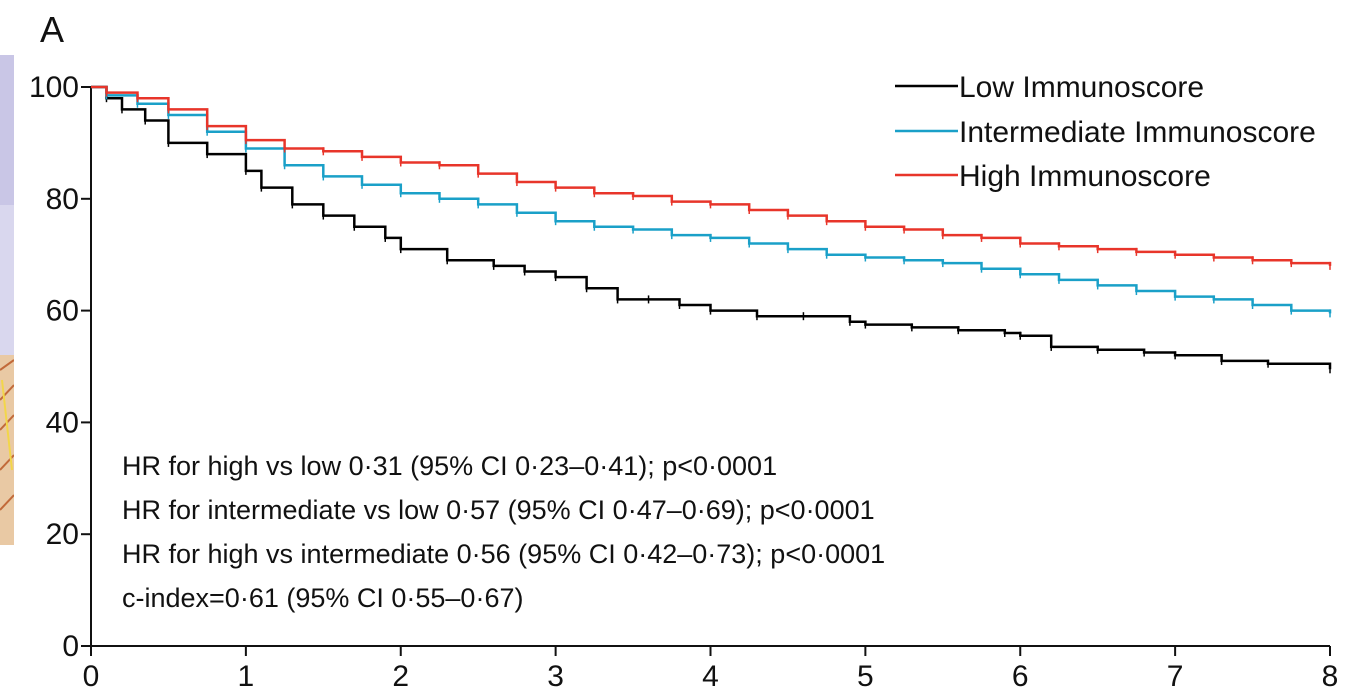  What do you see at coordinates (1137, 132) in the screenshot?
I see `legend-label-intermediate: Intermediate Immunoscore` at bounding box center [1137, 132].